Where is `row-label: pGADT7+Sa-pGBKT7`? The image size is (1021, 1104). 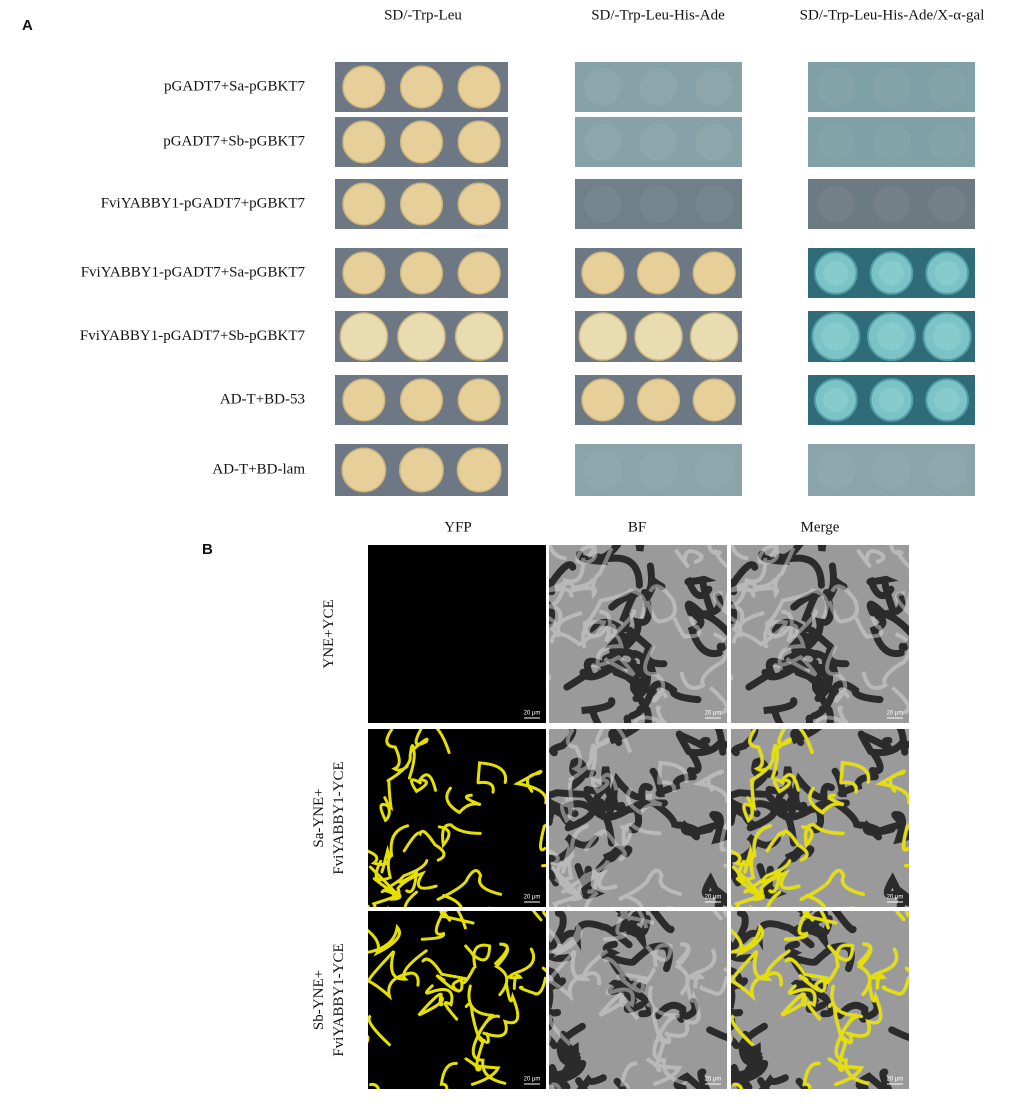
row-label: pGADT7+Sa-pGBKT7 is located at coordinates (234, 86).